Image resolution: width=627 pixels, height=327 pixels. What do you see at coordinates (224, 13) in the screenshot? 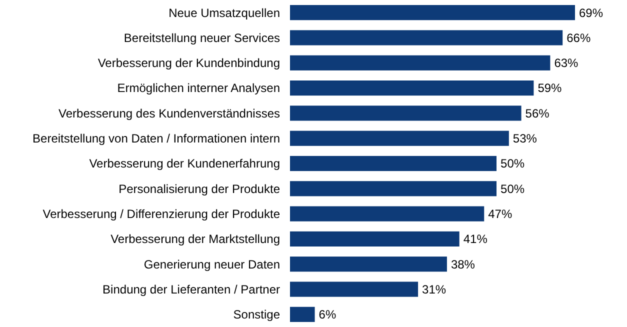
I see `y-tick-label: Neue Umsatzquellen` at bounding box center [224, 13].